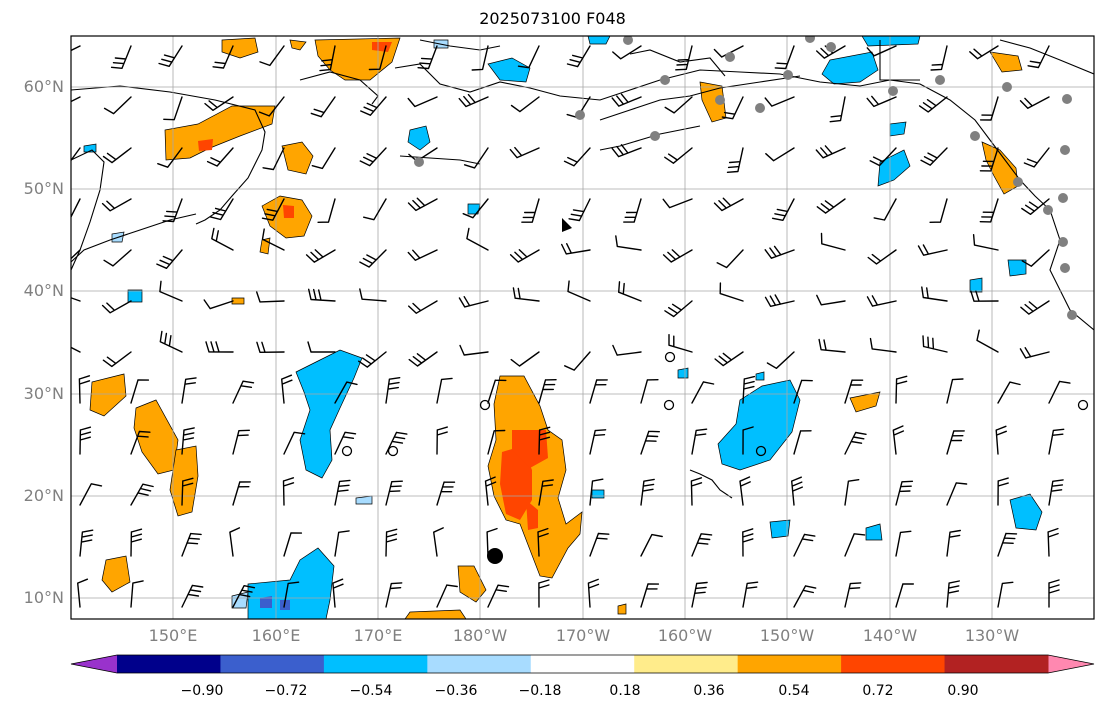 The height and width of the screenshot is (712, 1105). What do you see at coordinates (540, 691) in the screenshot?
I see `colorbar-tick-label: −0.18` at bounding box center [540, 691].